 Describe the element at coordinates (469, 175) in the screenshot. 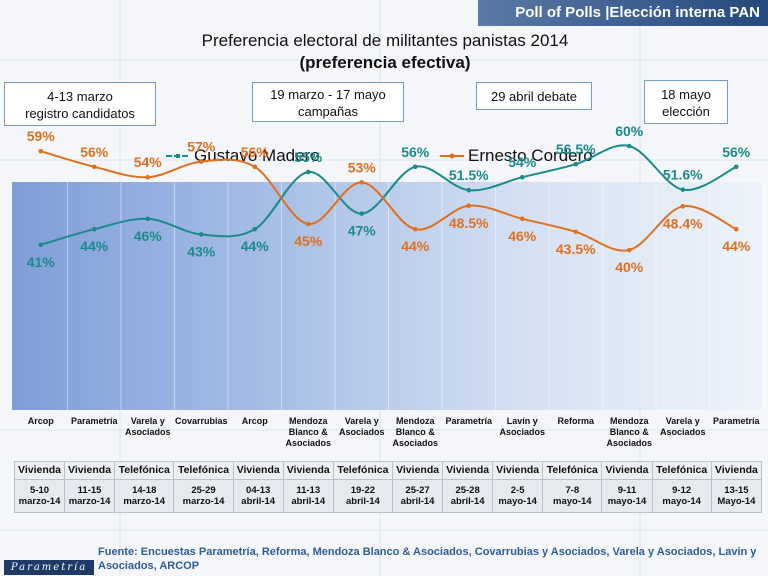

I see `madero-data-label: 51.5%` at that location.